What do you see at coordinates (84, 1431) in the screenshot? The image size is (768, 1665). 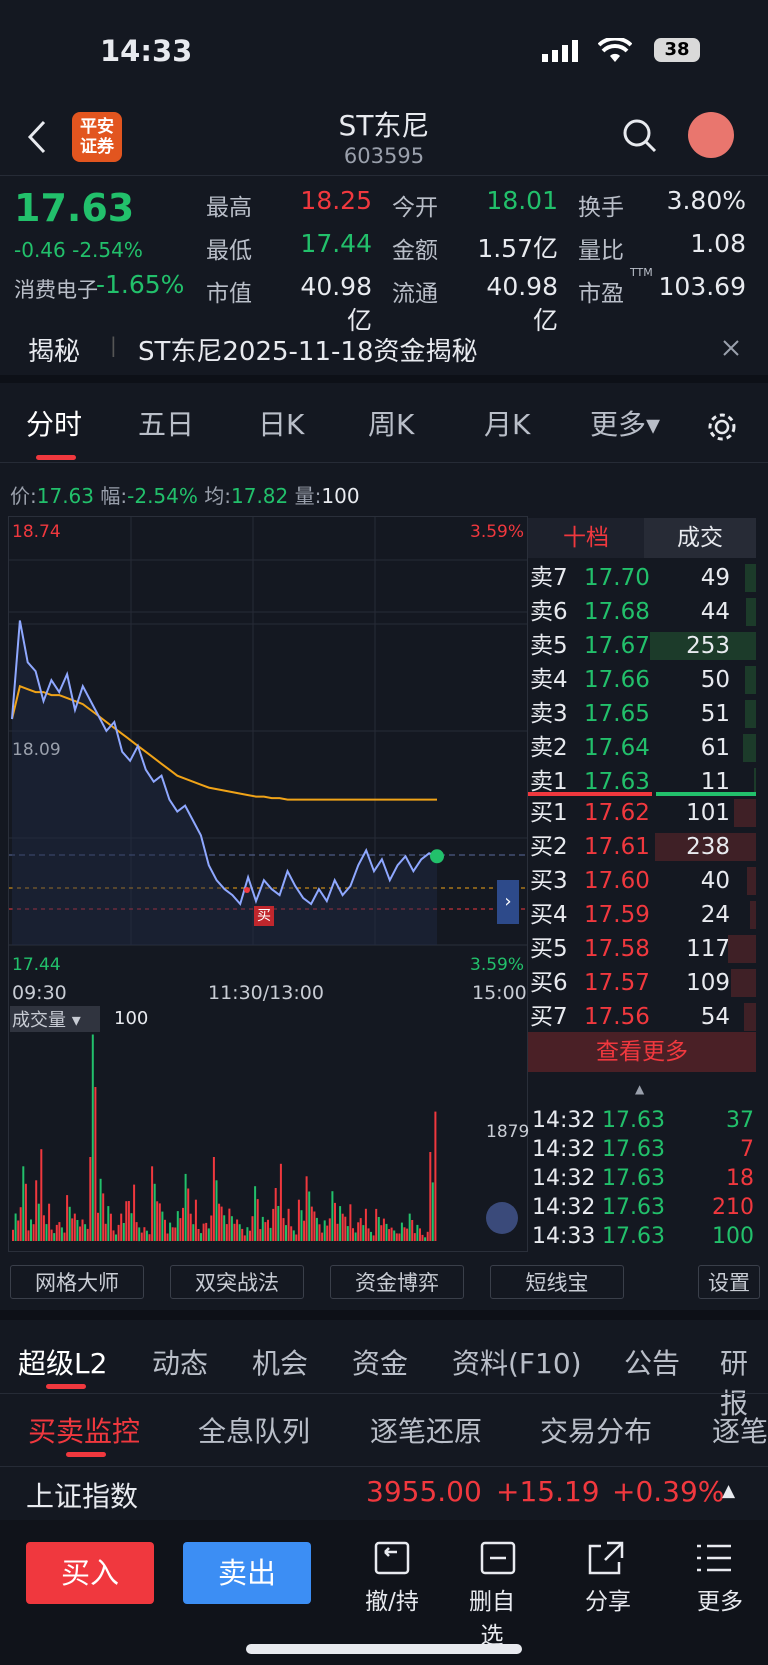 I see `l2-tab-0: 买卖监控` at bounding box center [84, 1431].